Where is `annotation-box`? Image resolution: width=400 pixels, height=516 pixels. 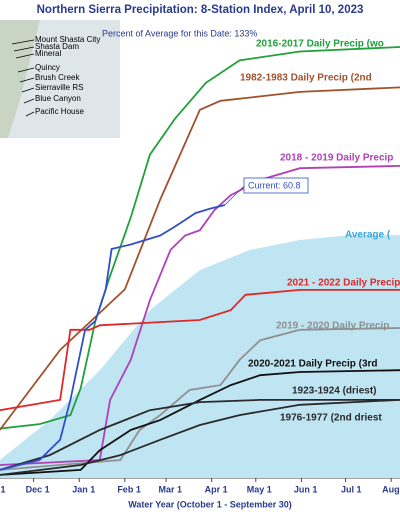 annotation-box is located at coordinates (276, 185).